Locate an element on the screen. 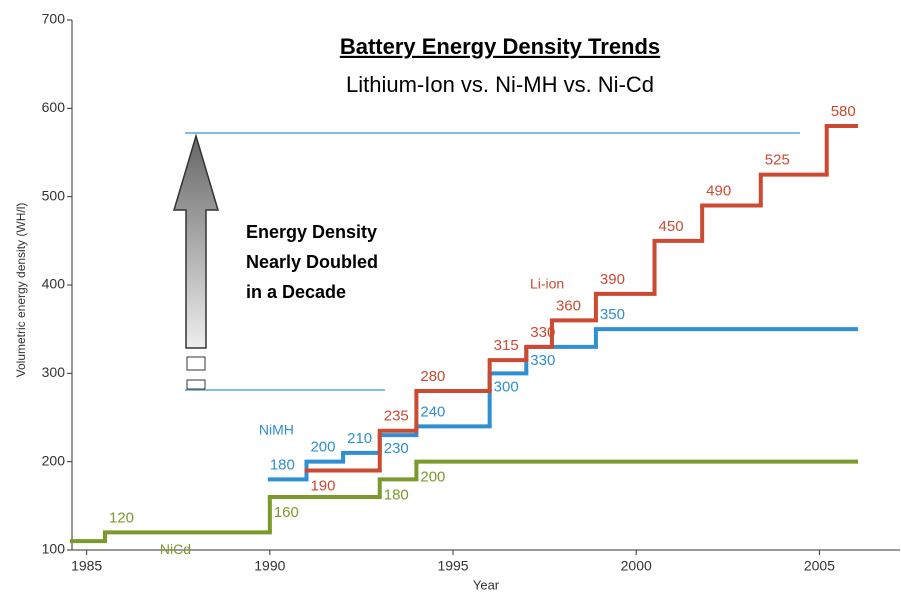 The image size is (901, 593). value-label: 360 is located at coordinates (568, 305).